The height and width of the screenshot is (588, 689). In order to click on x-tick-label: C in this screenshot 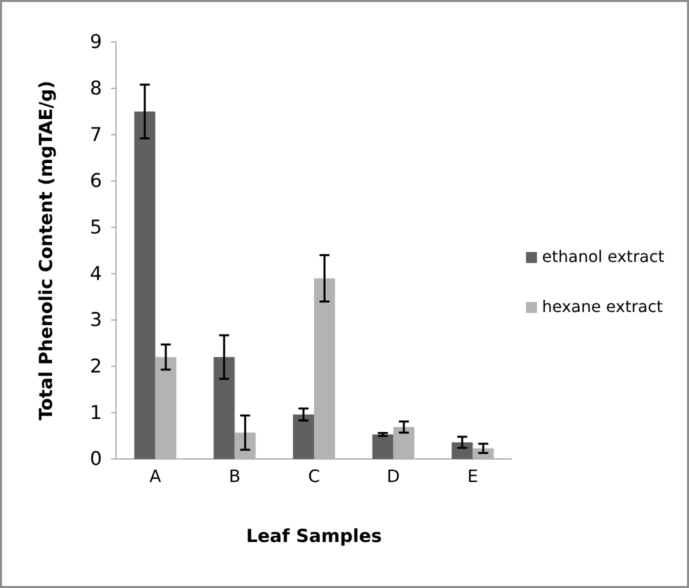, I will do `click(314, 477)`.